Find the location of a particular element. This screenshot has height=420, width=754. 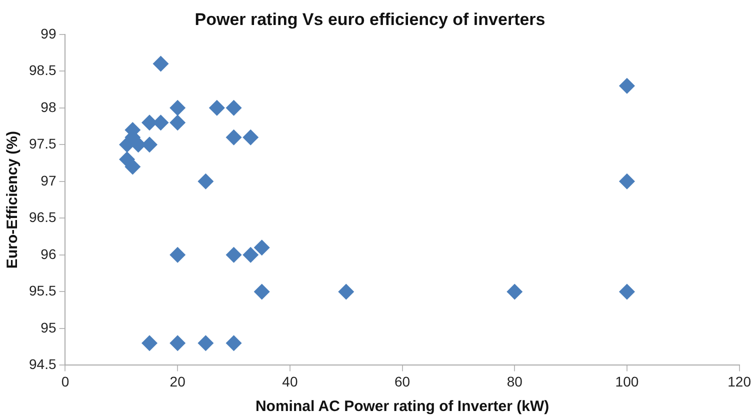

x-tick-label: 100 is located at coordinates (627, 381).